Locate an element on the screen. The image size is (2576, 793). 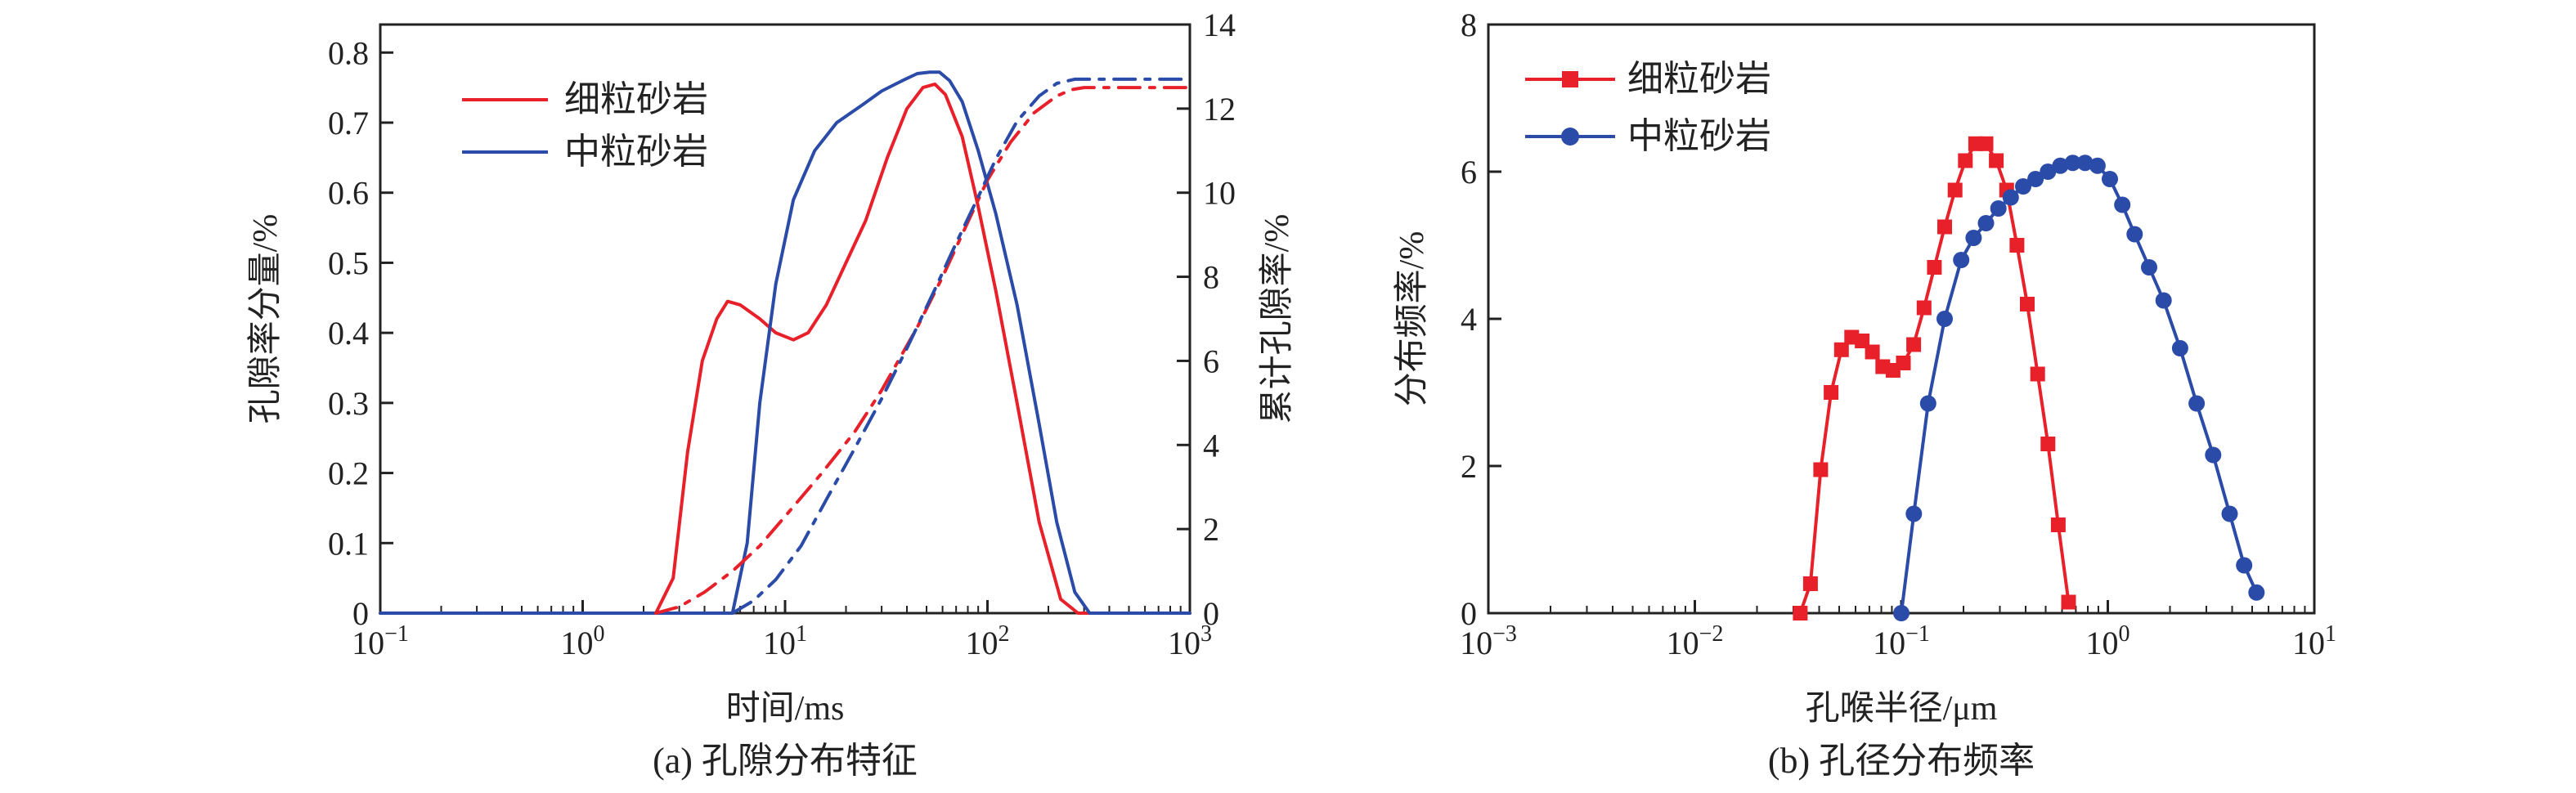
y-tick-label: 0.4 is located at coordinates (348, 333).